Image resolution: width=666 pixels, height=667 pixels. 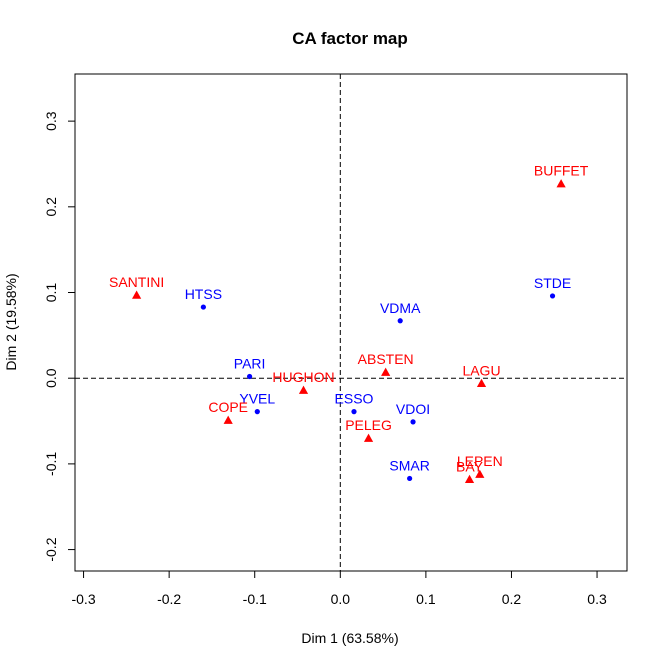 I want to click on x-tick-label: -0.2, so click(x=169, y=599).